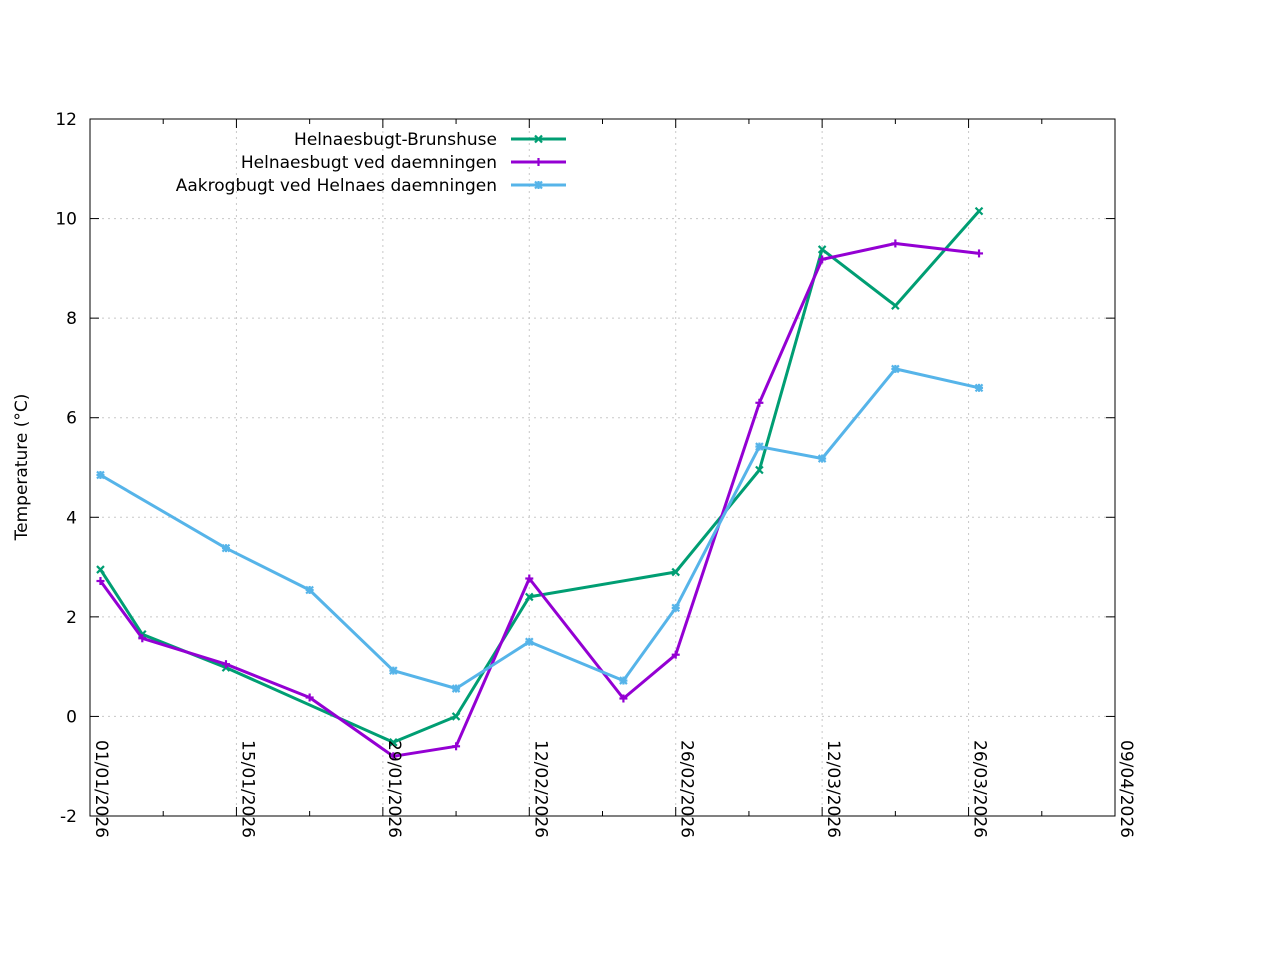 This screenshot has height=960, width=1280. I want to click on y-tick-label: 2, so click(71, 618).